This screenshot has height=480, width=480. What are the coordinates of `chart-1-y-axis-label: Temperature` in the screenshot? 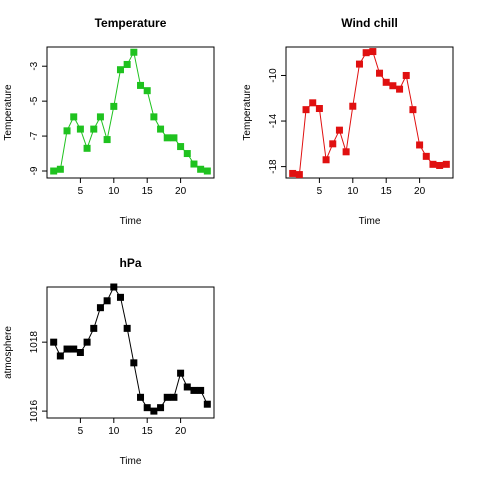 It's located at (8, 112).